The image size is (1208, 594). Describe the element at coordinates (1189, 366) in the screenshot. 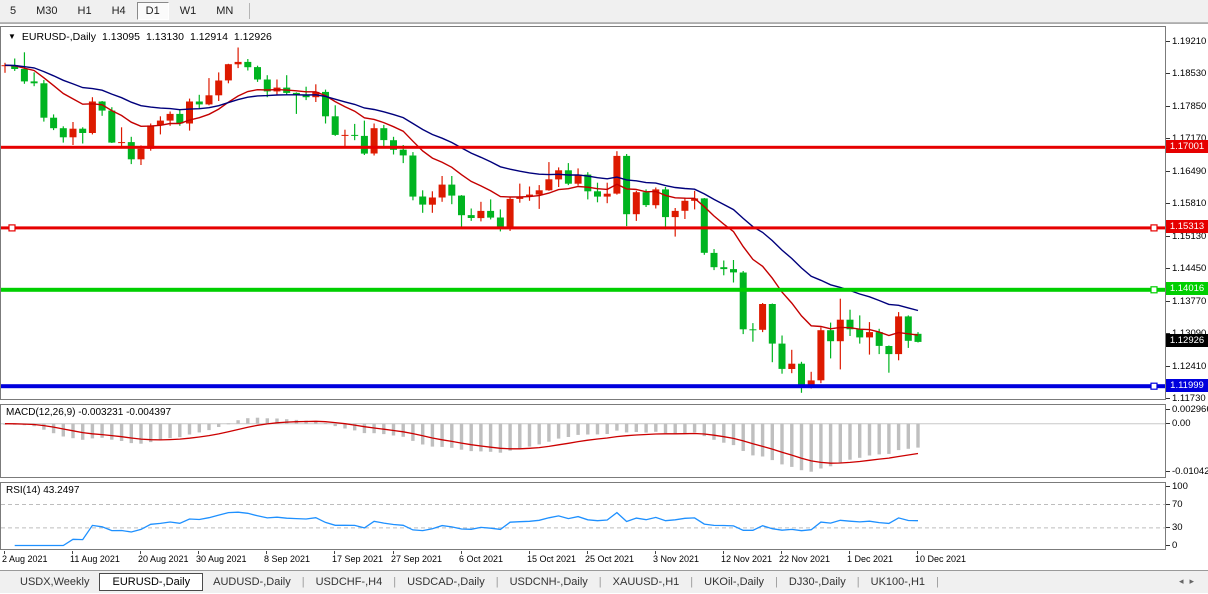

I see `price-axis-label: 1.12410` at that location.